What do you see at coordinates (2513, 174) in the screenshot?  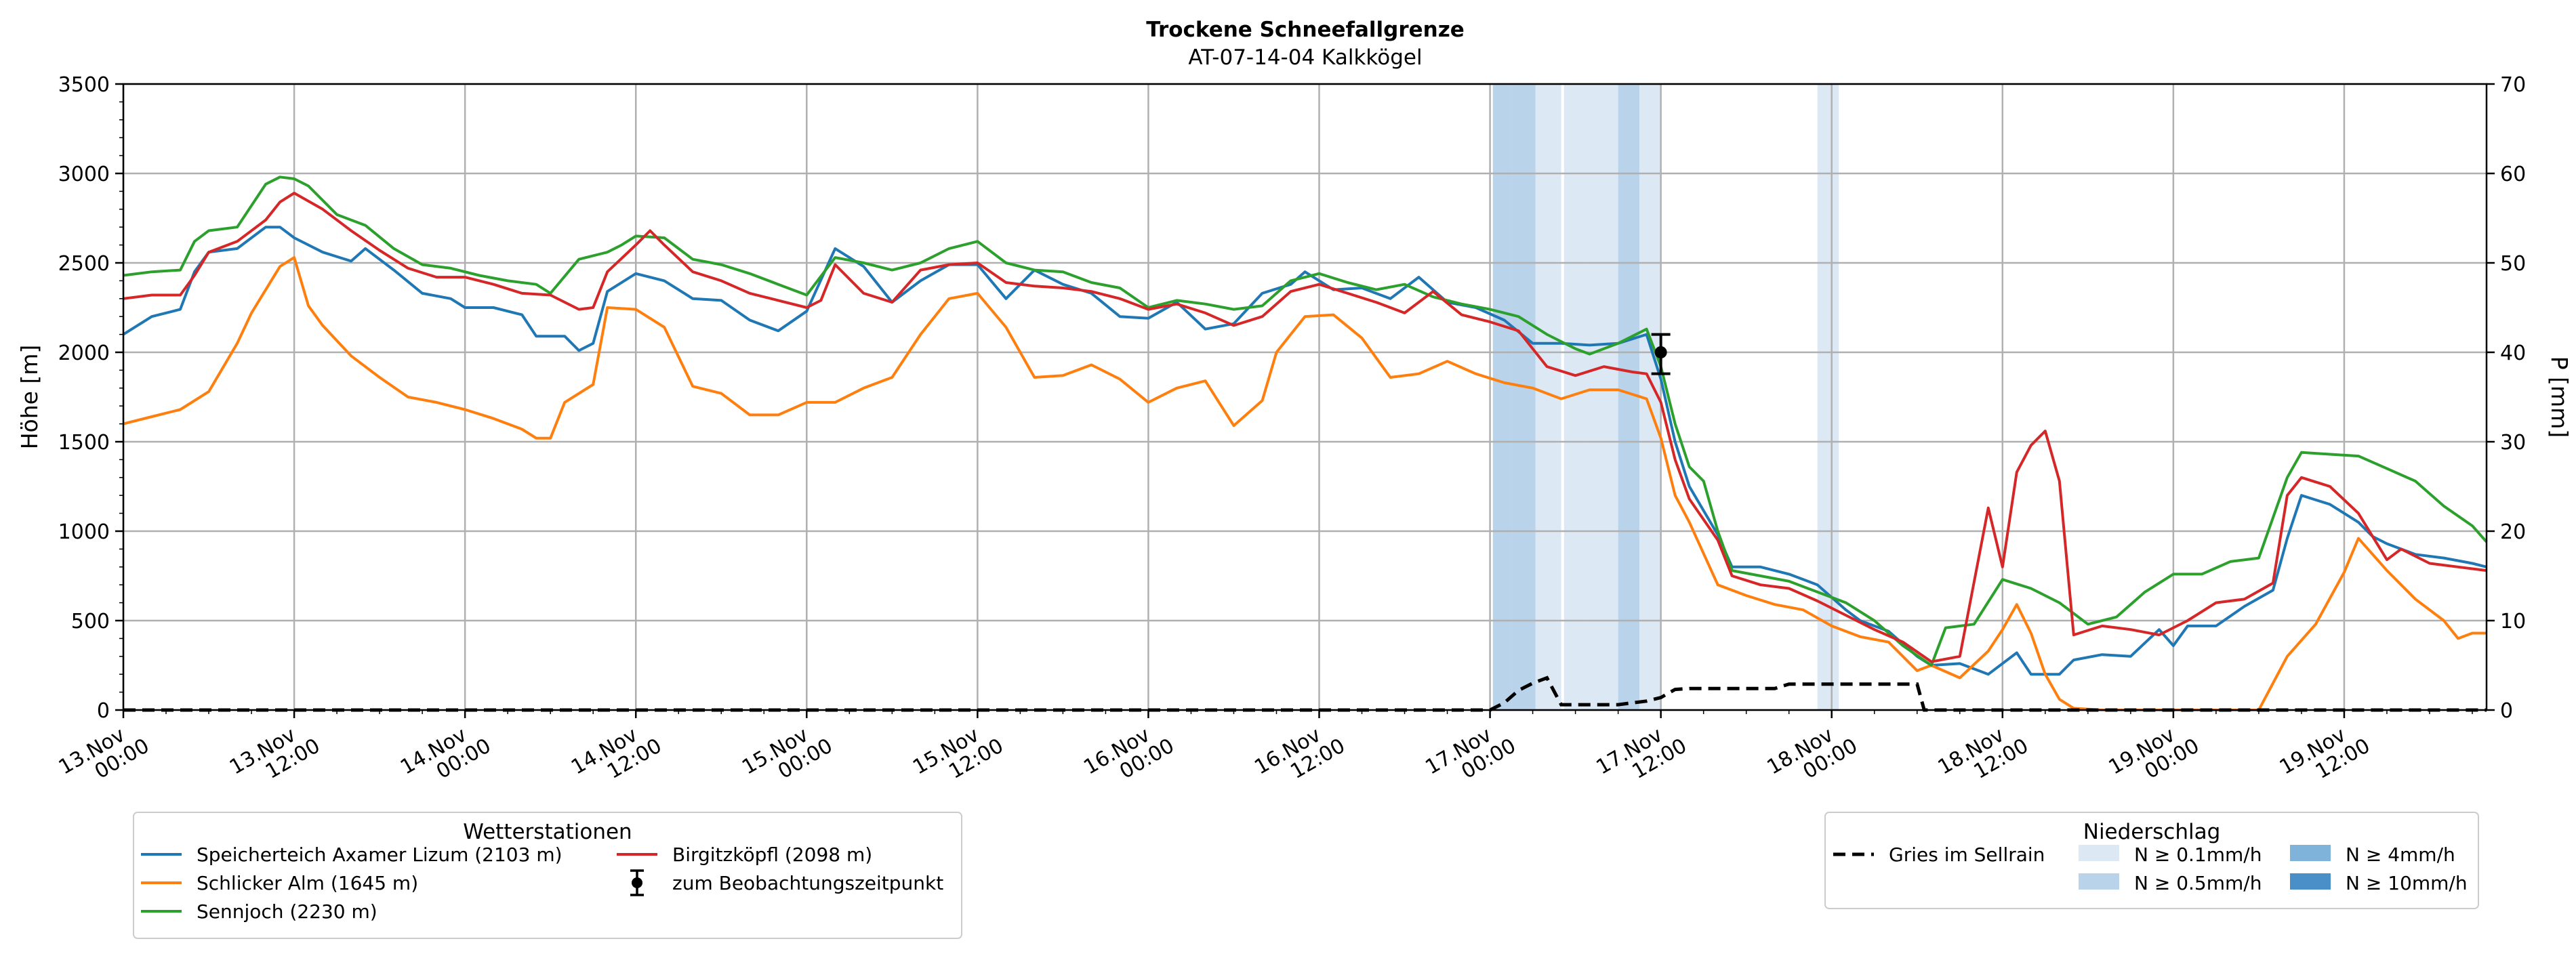 I see `y-right-tick-label-6: 60` at bounding box center [2513, 174].